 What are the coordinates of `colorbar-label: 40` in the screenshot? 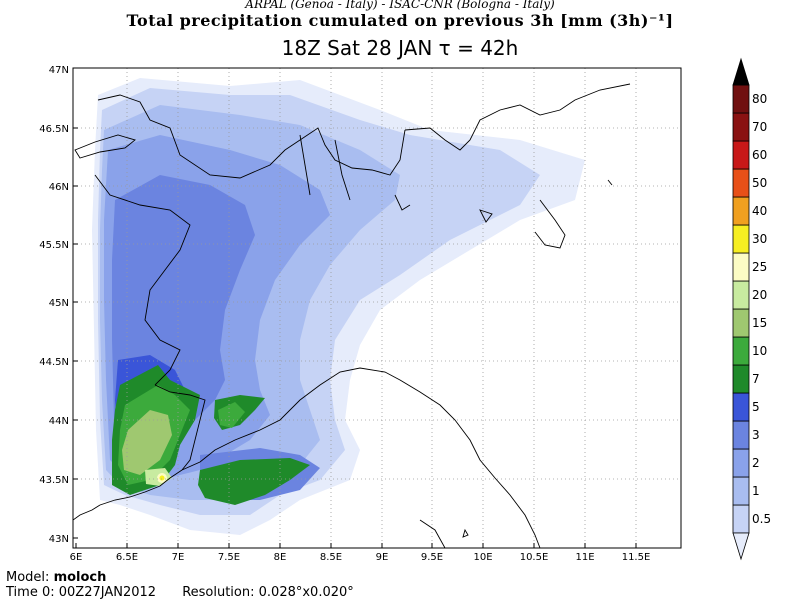 It's located at (759, 211).